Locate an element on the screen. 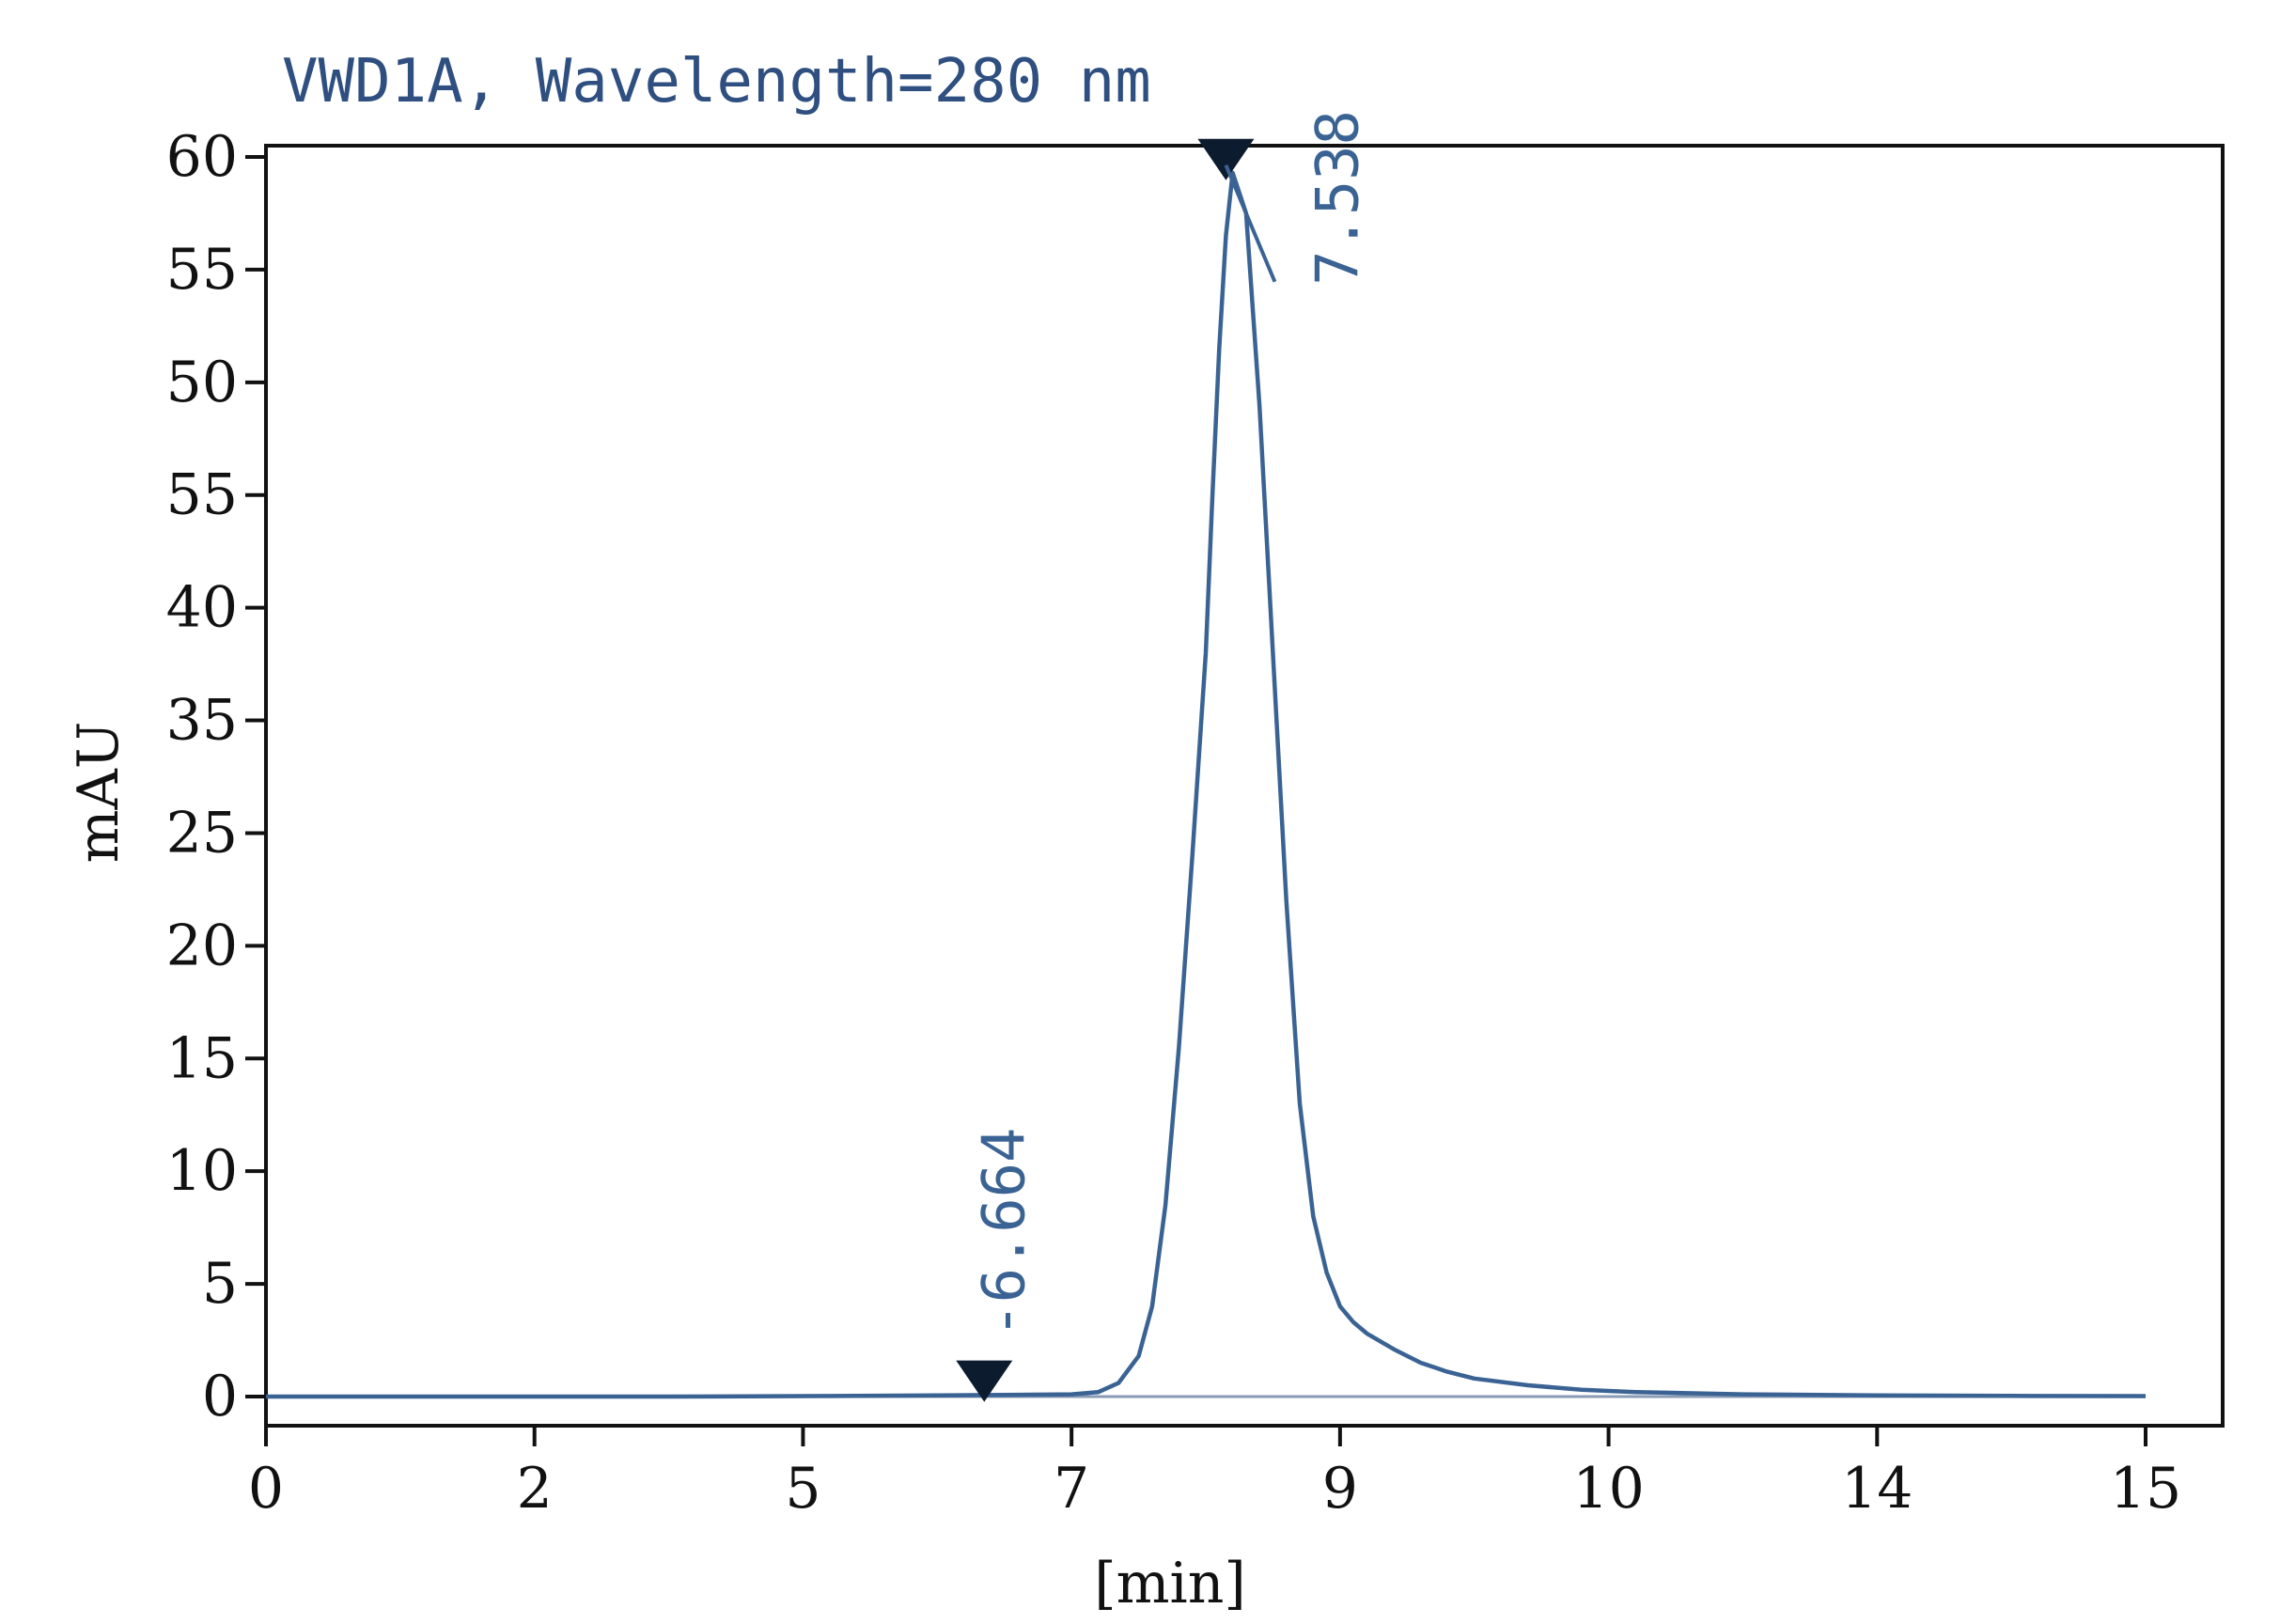 The height and width of the screenshot is (1624, 2280). peak-label: -6.664 is located at coordinates (1004, 1233).